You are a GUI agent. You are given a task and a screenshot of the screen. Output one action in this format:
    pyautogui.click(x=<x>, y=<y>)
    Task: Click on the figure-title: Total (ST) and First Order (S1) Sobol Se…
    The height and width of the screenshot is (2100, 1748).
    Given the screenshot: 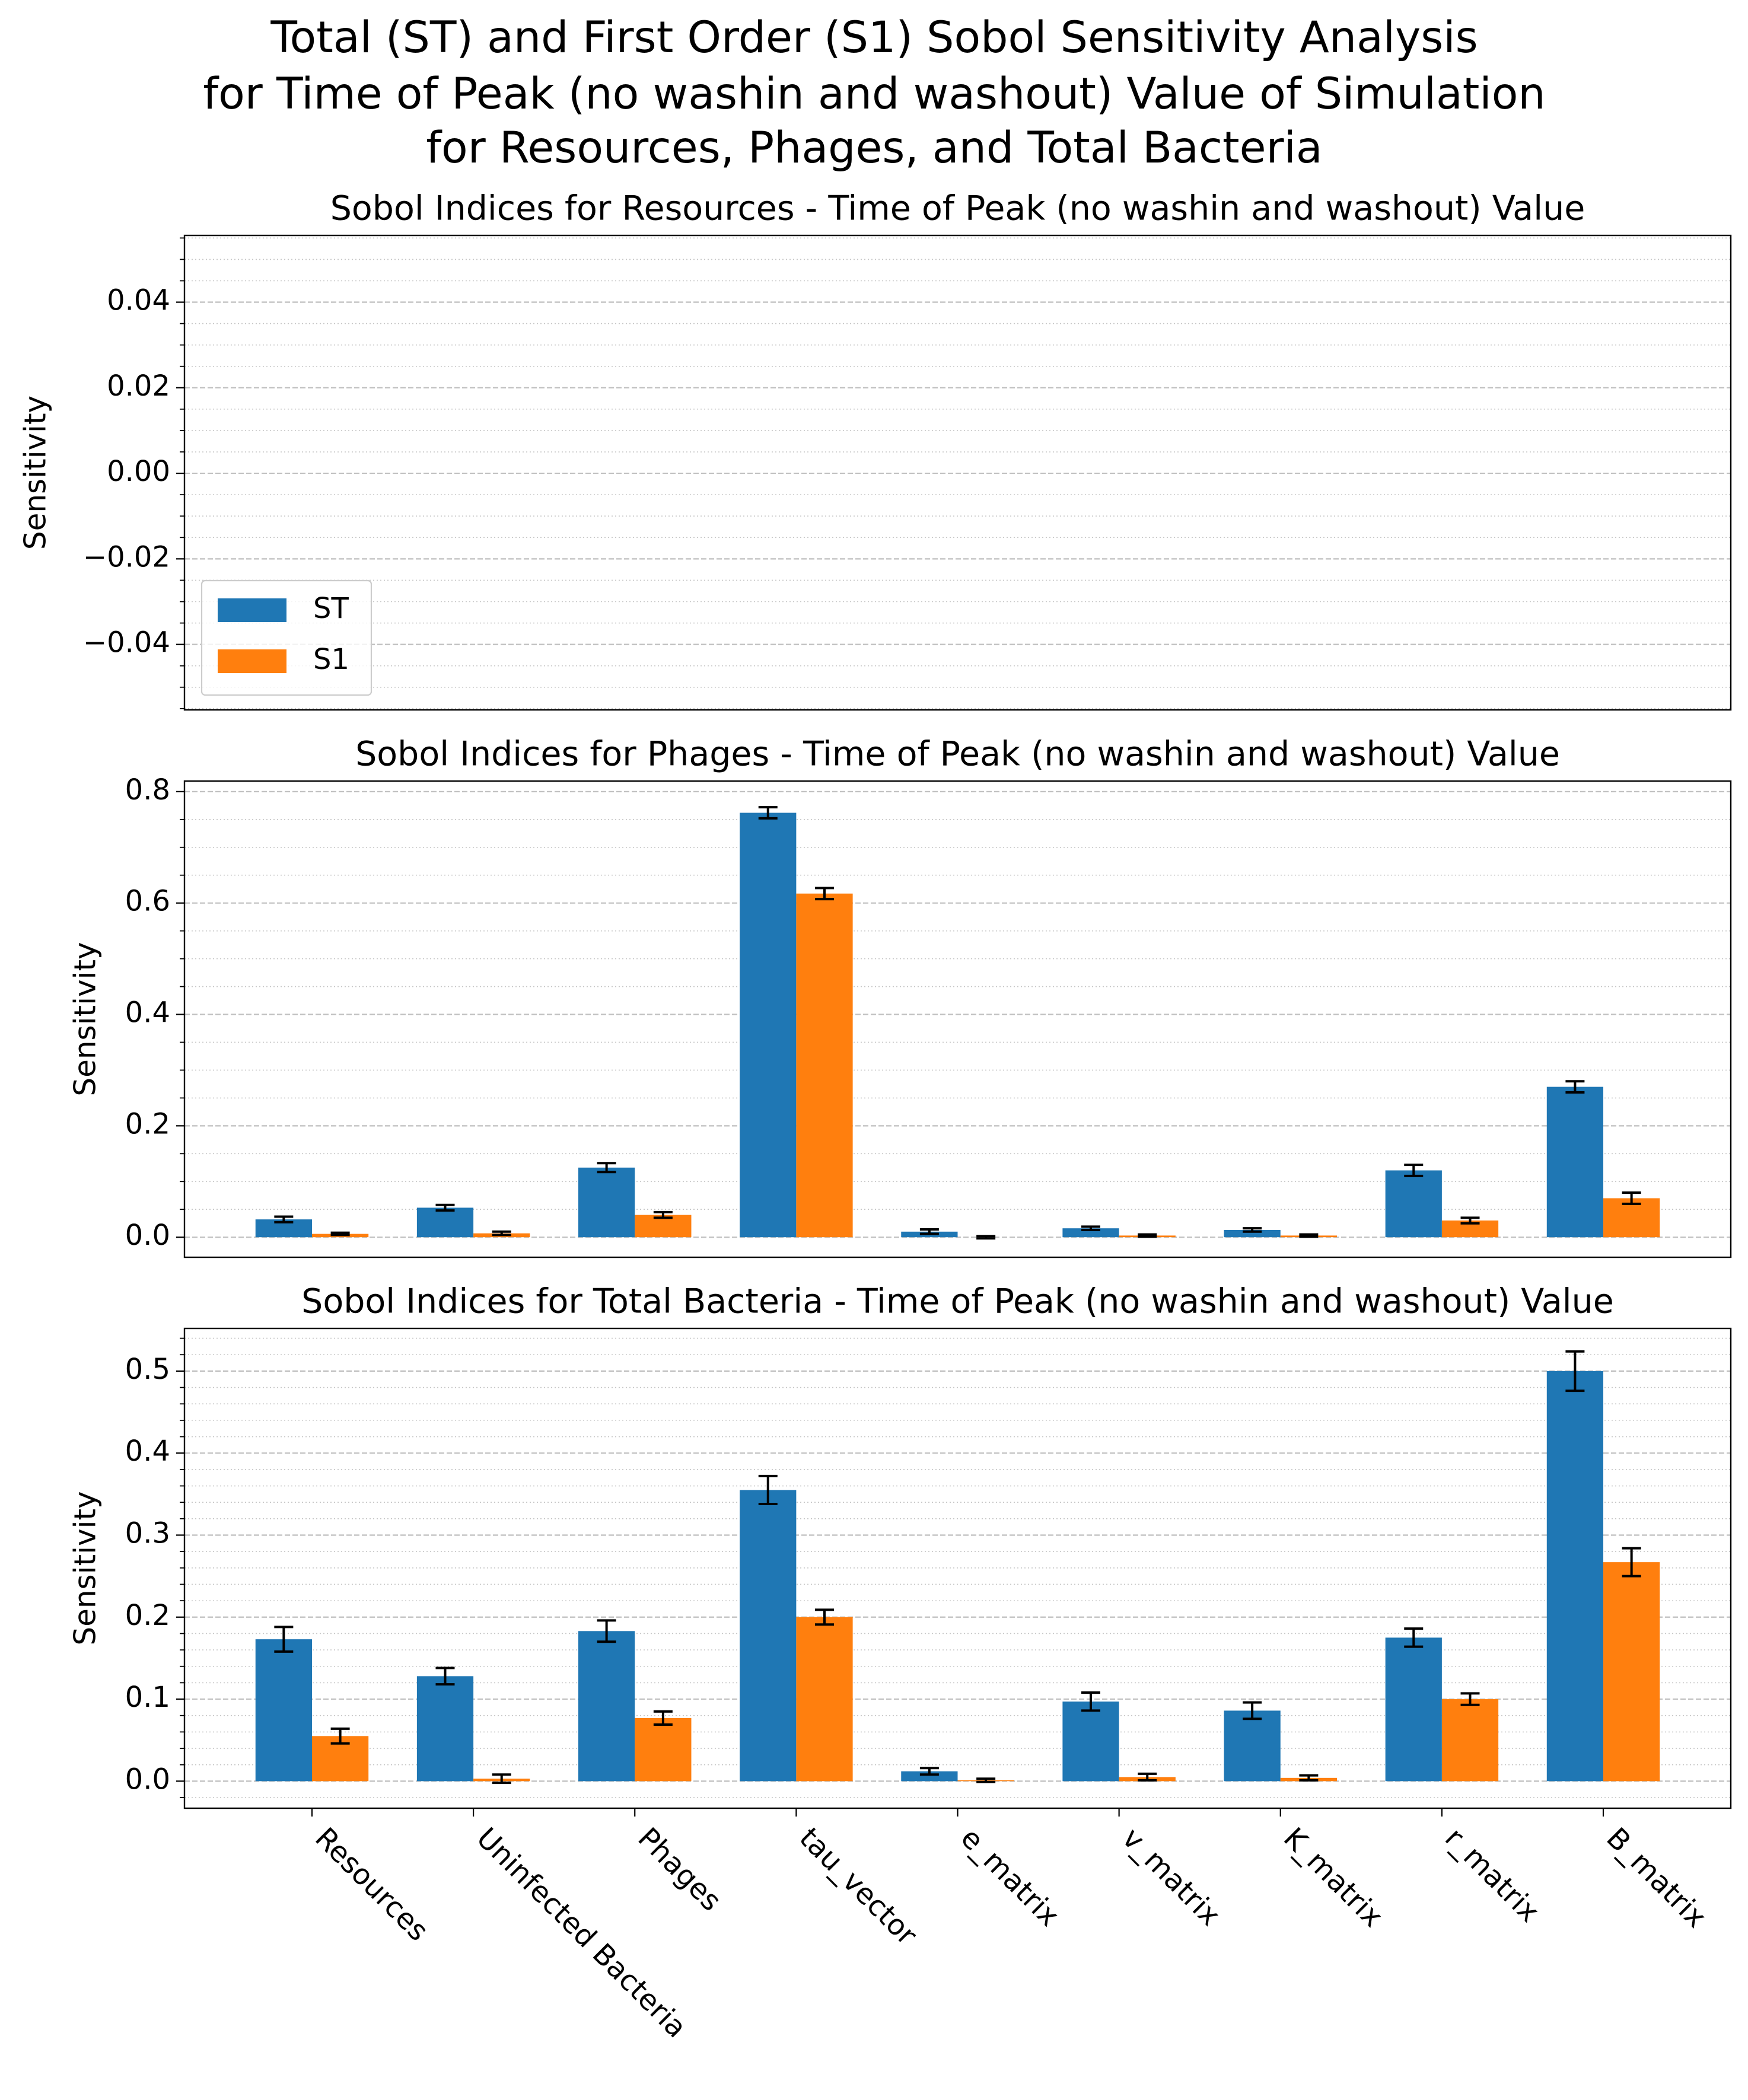 What is the action you would take?
    pyautogui.click(x=874, y=38)
    